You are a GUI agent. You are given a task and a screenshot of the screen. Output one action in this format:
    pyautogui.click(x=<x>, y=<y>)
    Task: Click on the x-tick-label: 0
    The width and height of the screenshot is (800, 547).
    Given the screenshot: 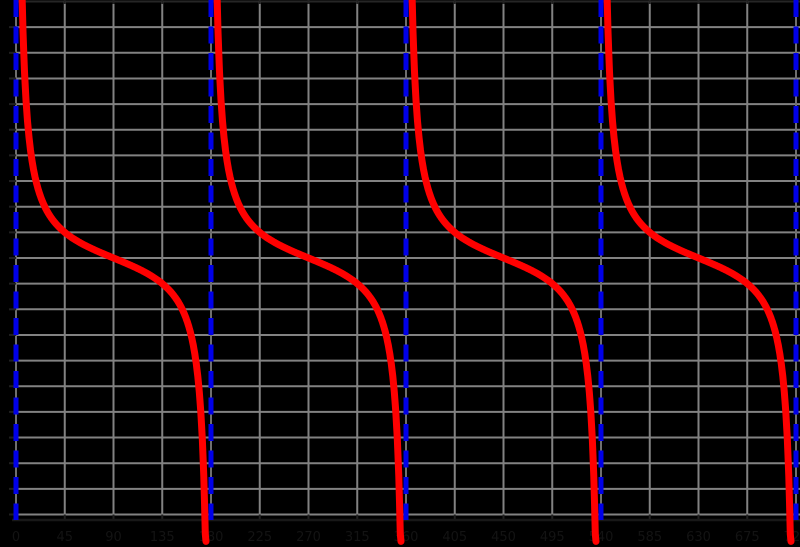 What is the action you would take?
    pyautogui.click(x=16, y=537)
    